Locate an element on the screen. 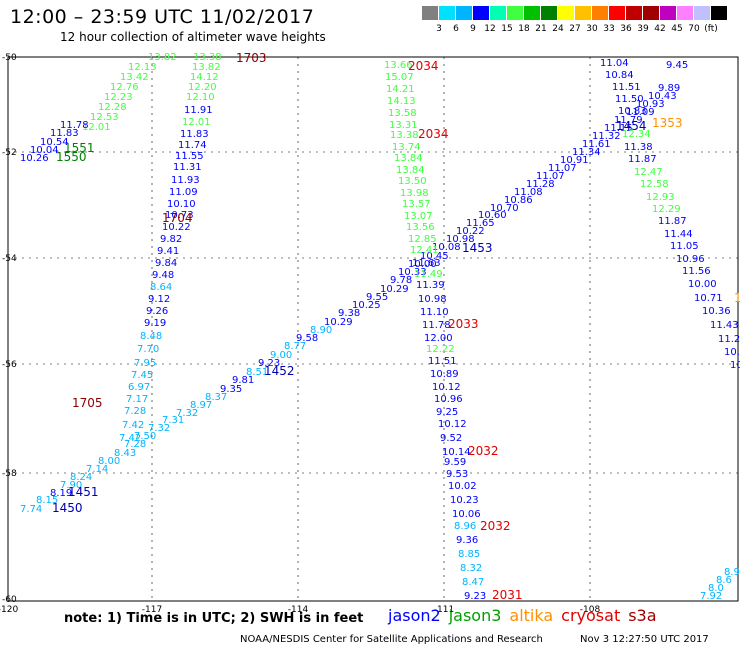  wave-height-value: 11.31 is located at coordinates (187, 167).